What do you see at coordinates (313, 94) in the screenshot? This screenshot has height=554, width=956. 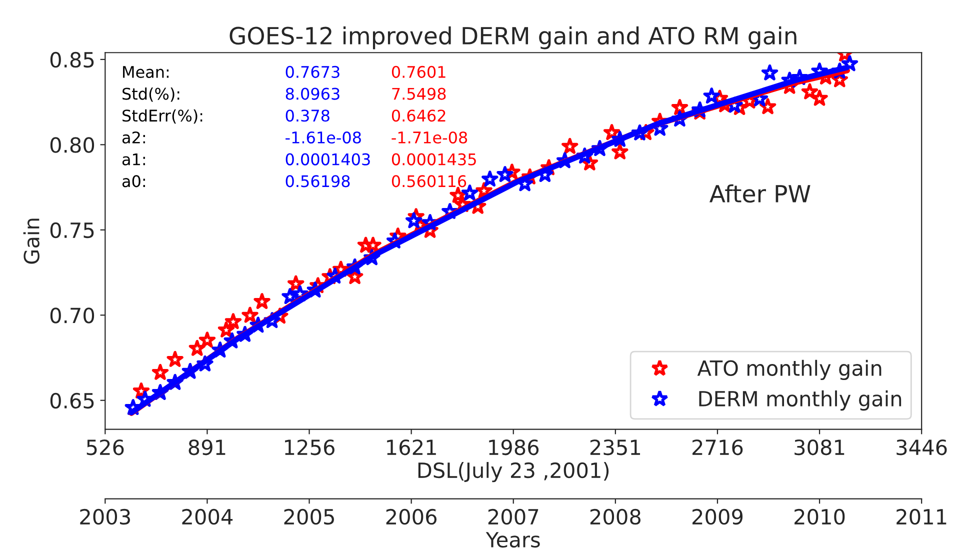 I see `annotation: 8.0963` at bounding box center [313, 94].